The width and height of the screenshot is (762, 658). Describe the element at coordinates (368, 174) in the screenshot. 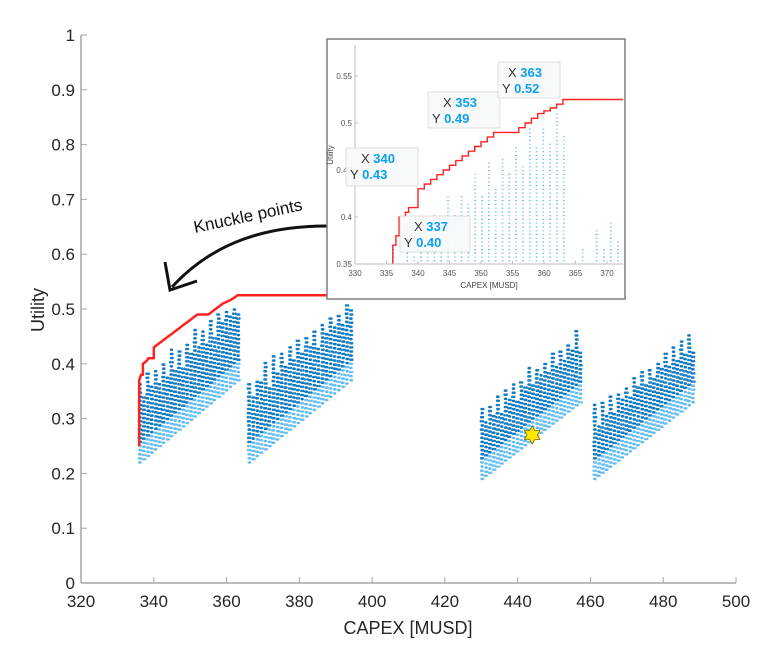

I see `datatip-y: Y 0.43` at that location.